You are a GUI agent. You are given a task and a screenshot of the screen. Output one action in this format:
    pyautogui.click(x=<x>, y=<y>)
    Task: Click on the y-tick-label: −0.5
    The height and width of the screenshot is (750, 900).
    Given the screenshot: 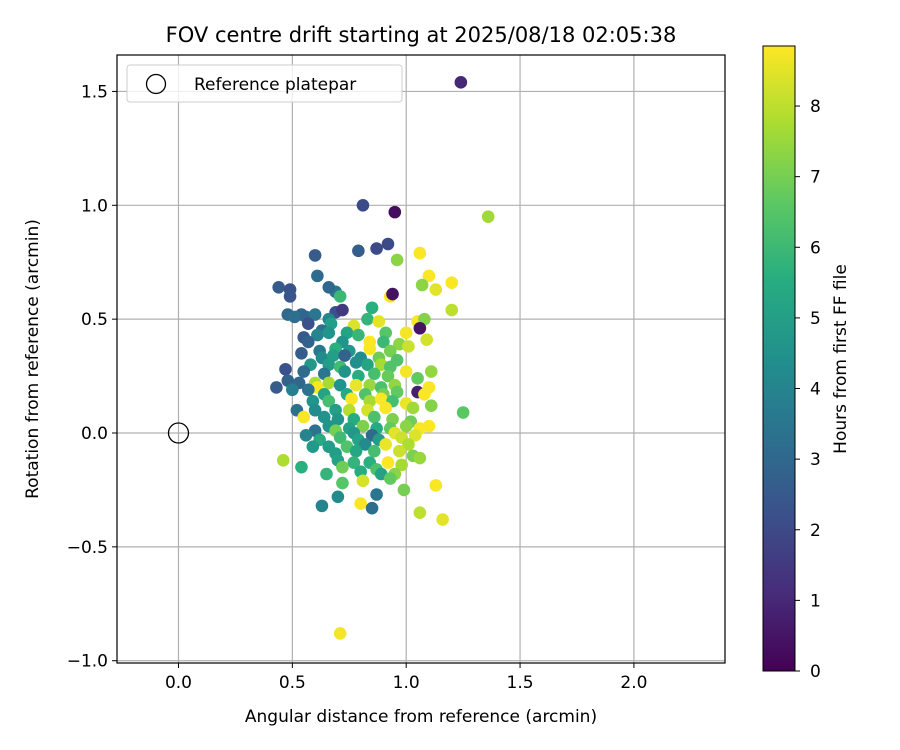 What is the action you would take?
    pyautogui.click(x=87, y=548)
    